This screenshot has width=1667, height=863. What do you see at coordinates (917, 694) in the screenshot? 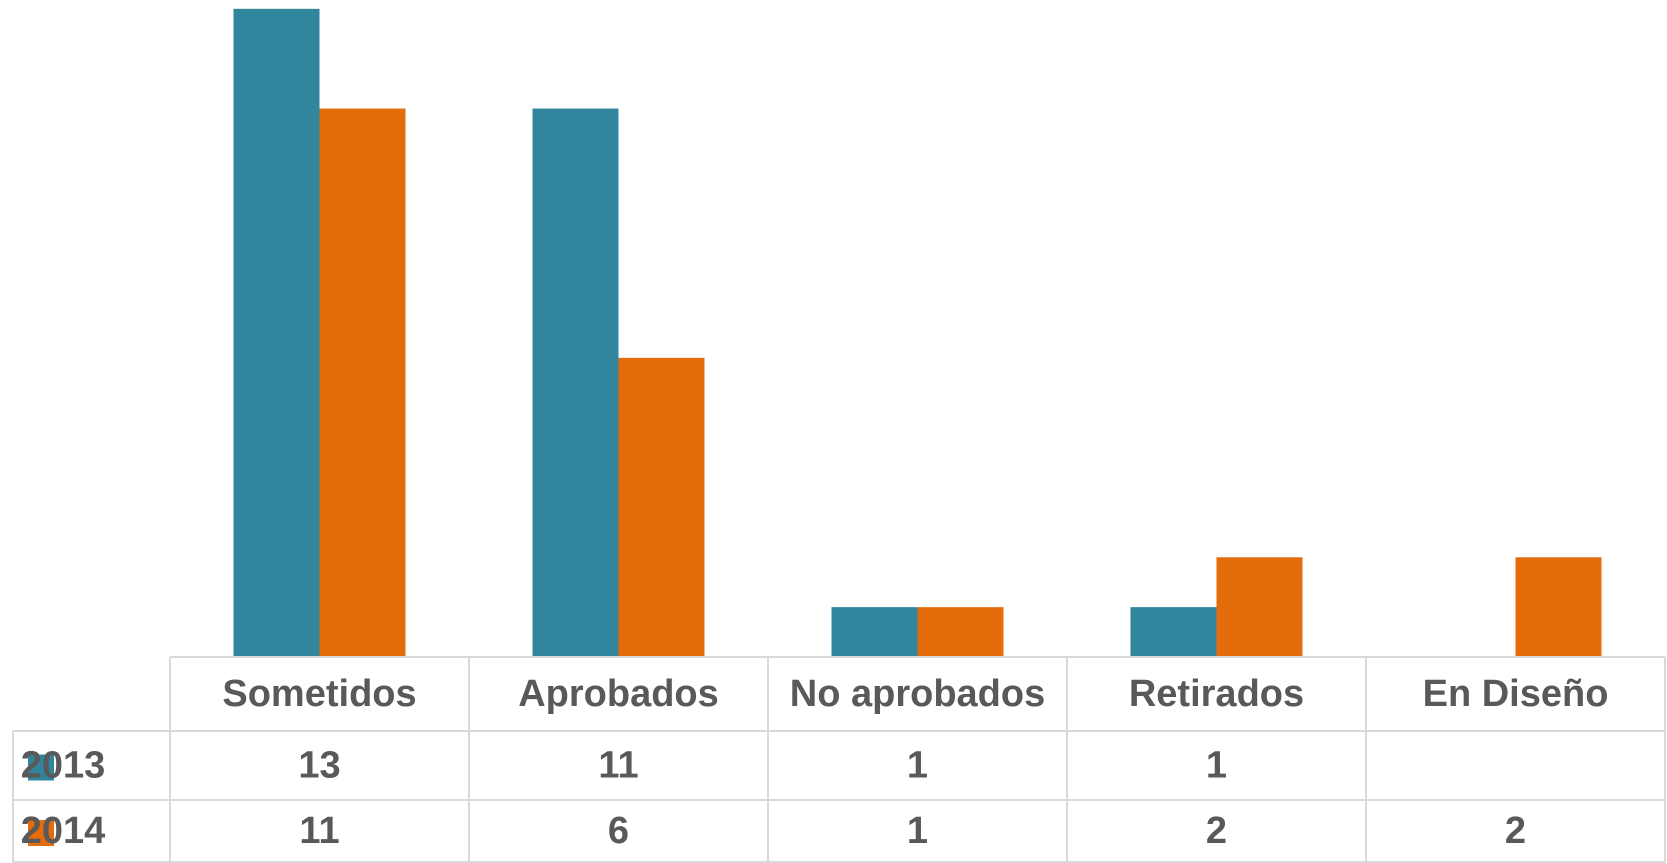
I see `category-label: No aprobados` at bounding box center [917, 694].